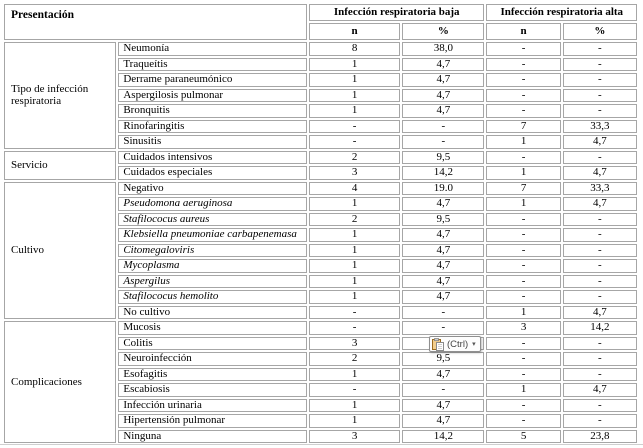  I want to click on header-n-alta: n, so click(523, 31).